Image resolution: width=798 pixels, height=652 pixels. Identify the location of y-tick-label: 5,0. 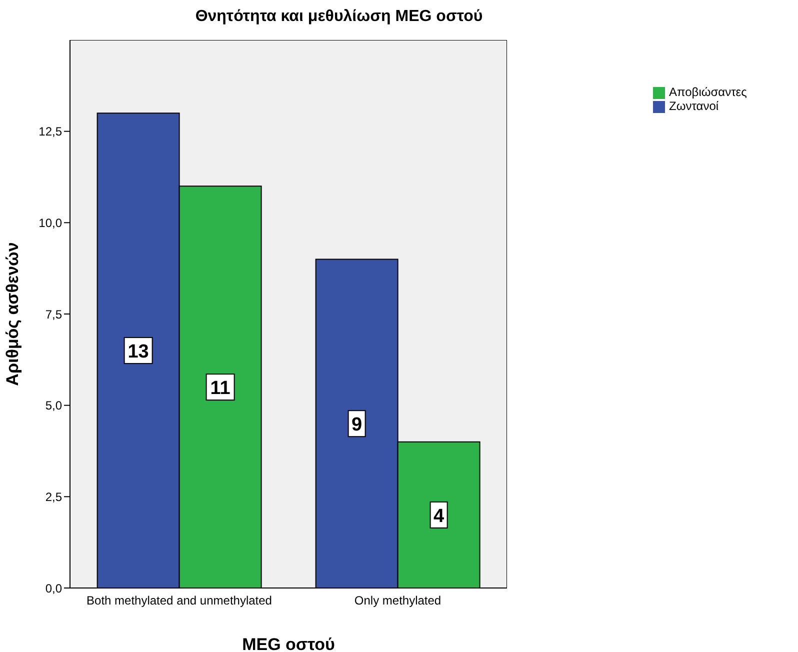
(53, 405).